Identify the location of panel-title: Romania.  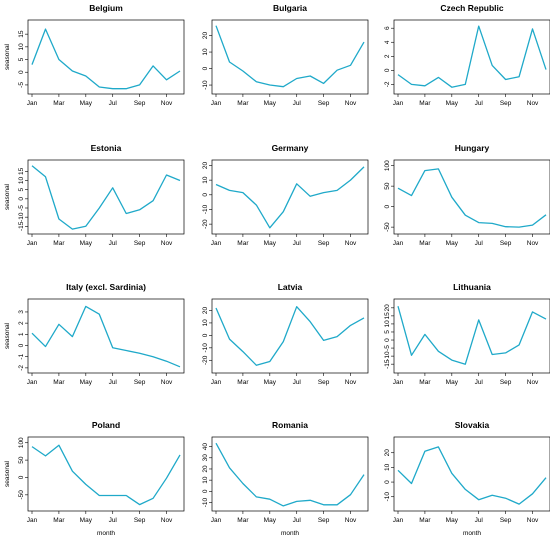
(290, 425).